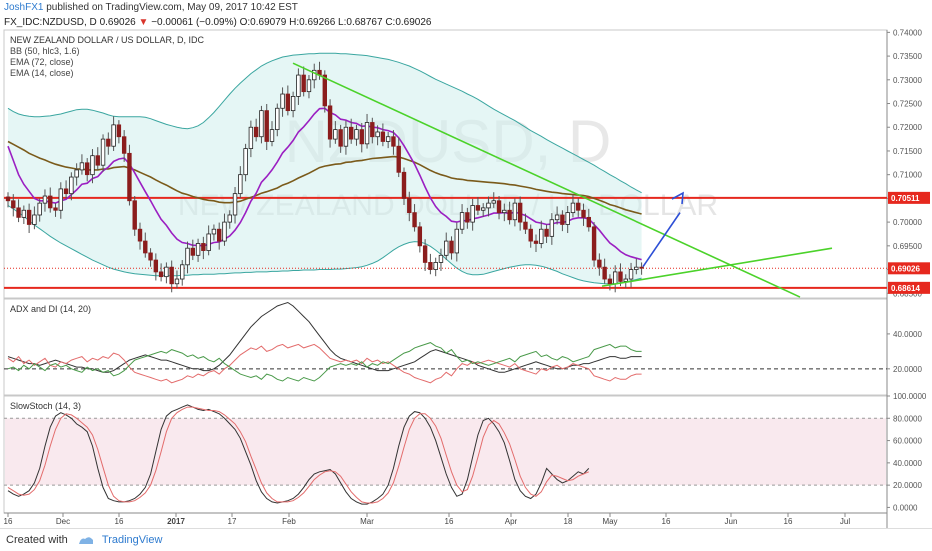 The image size is (932, 551). What do you see at coordinates (312, 22) in the screenshot?
I see `high-price: H:0.69266` at bounding box center [312, 22].